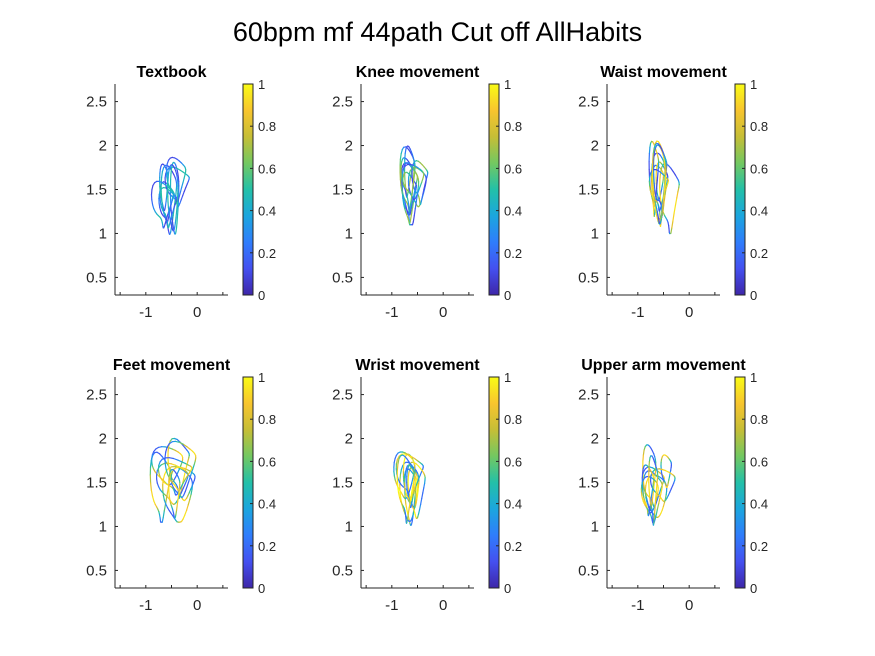 The image size is (875, 656). Describe the element at coordinates (759, 419) in the screenshot. I see `colorbar-tick-label: 0.8` at that location.